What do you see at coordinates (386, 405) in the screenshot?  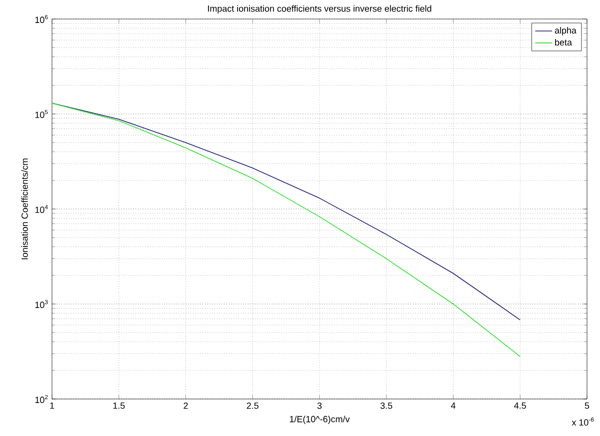 I see `x-tick-label: 3.5` at bounding box center [386, 405].